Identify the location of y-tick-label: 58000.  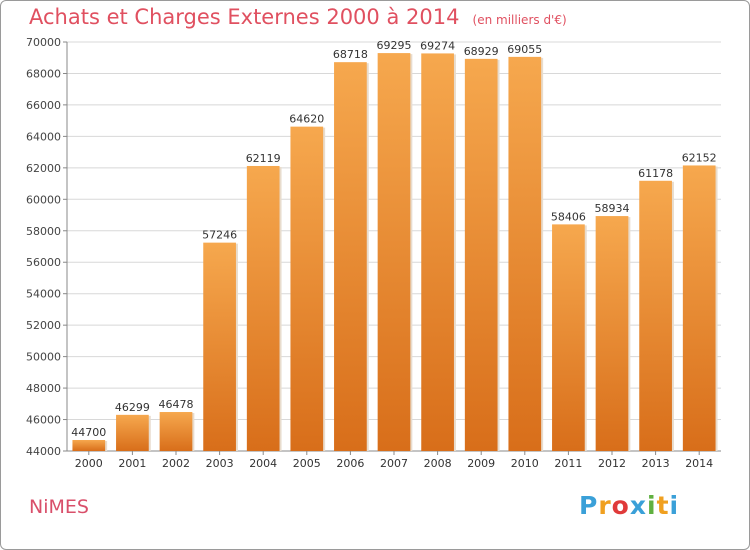
(43, 231).